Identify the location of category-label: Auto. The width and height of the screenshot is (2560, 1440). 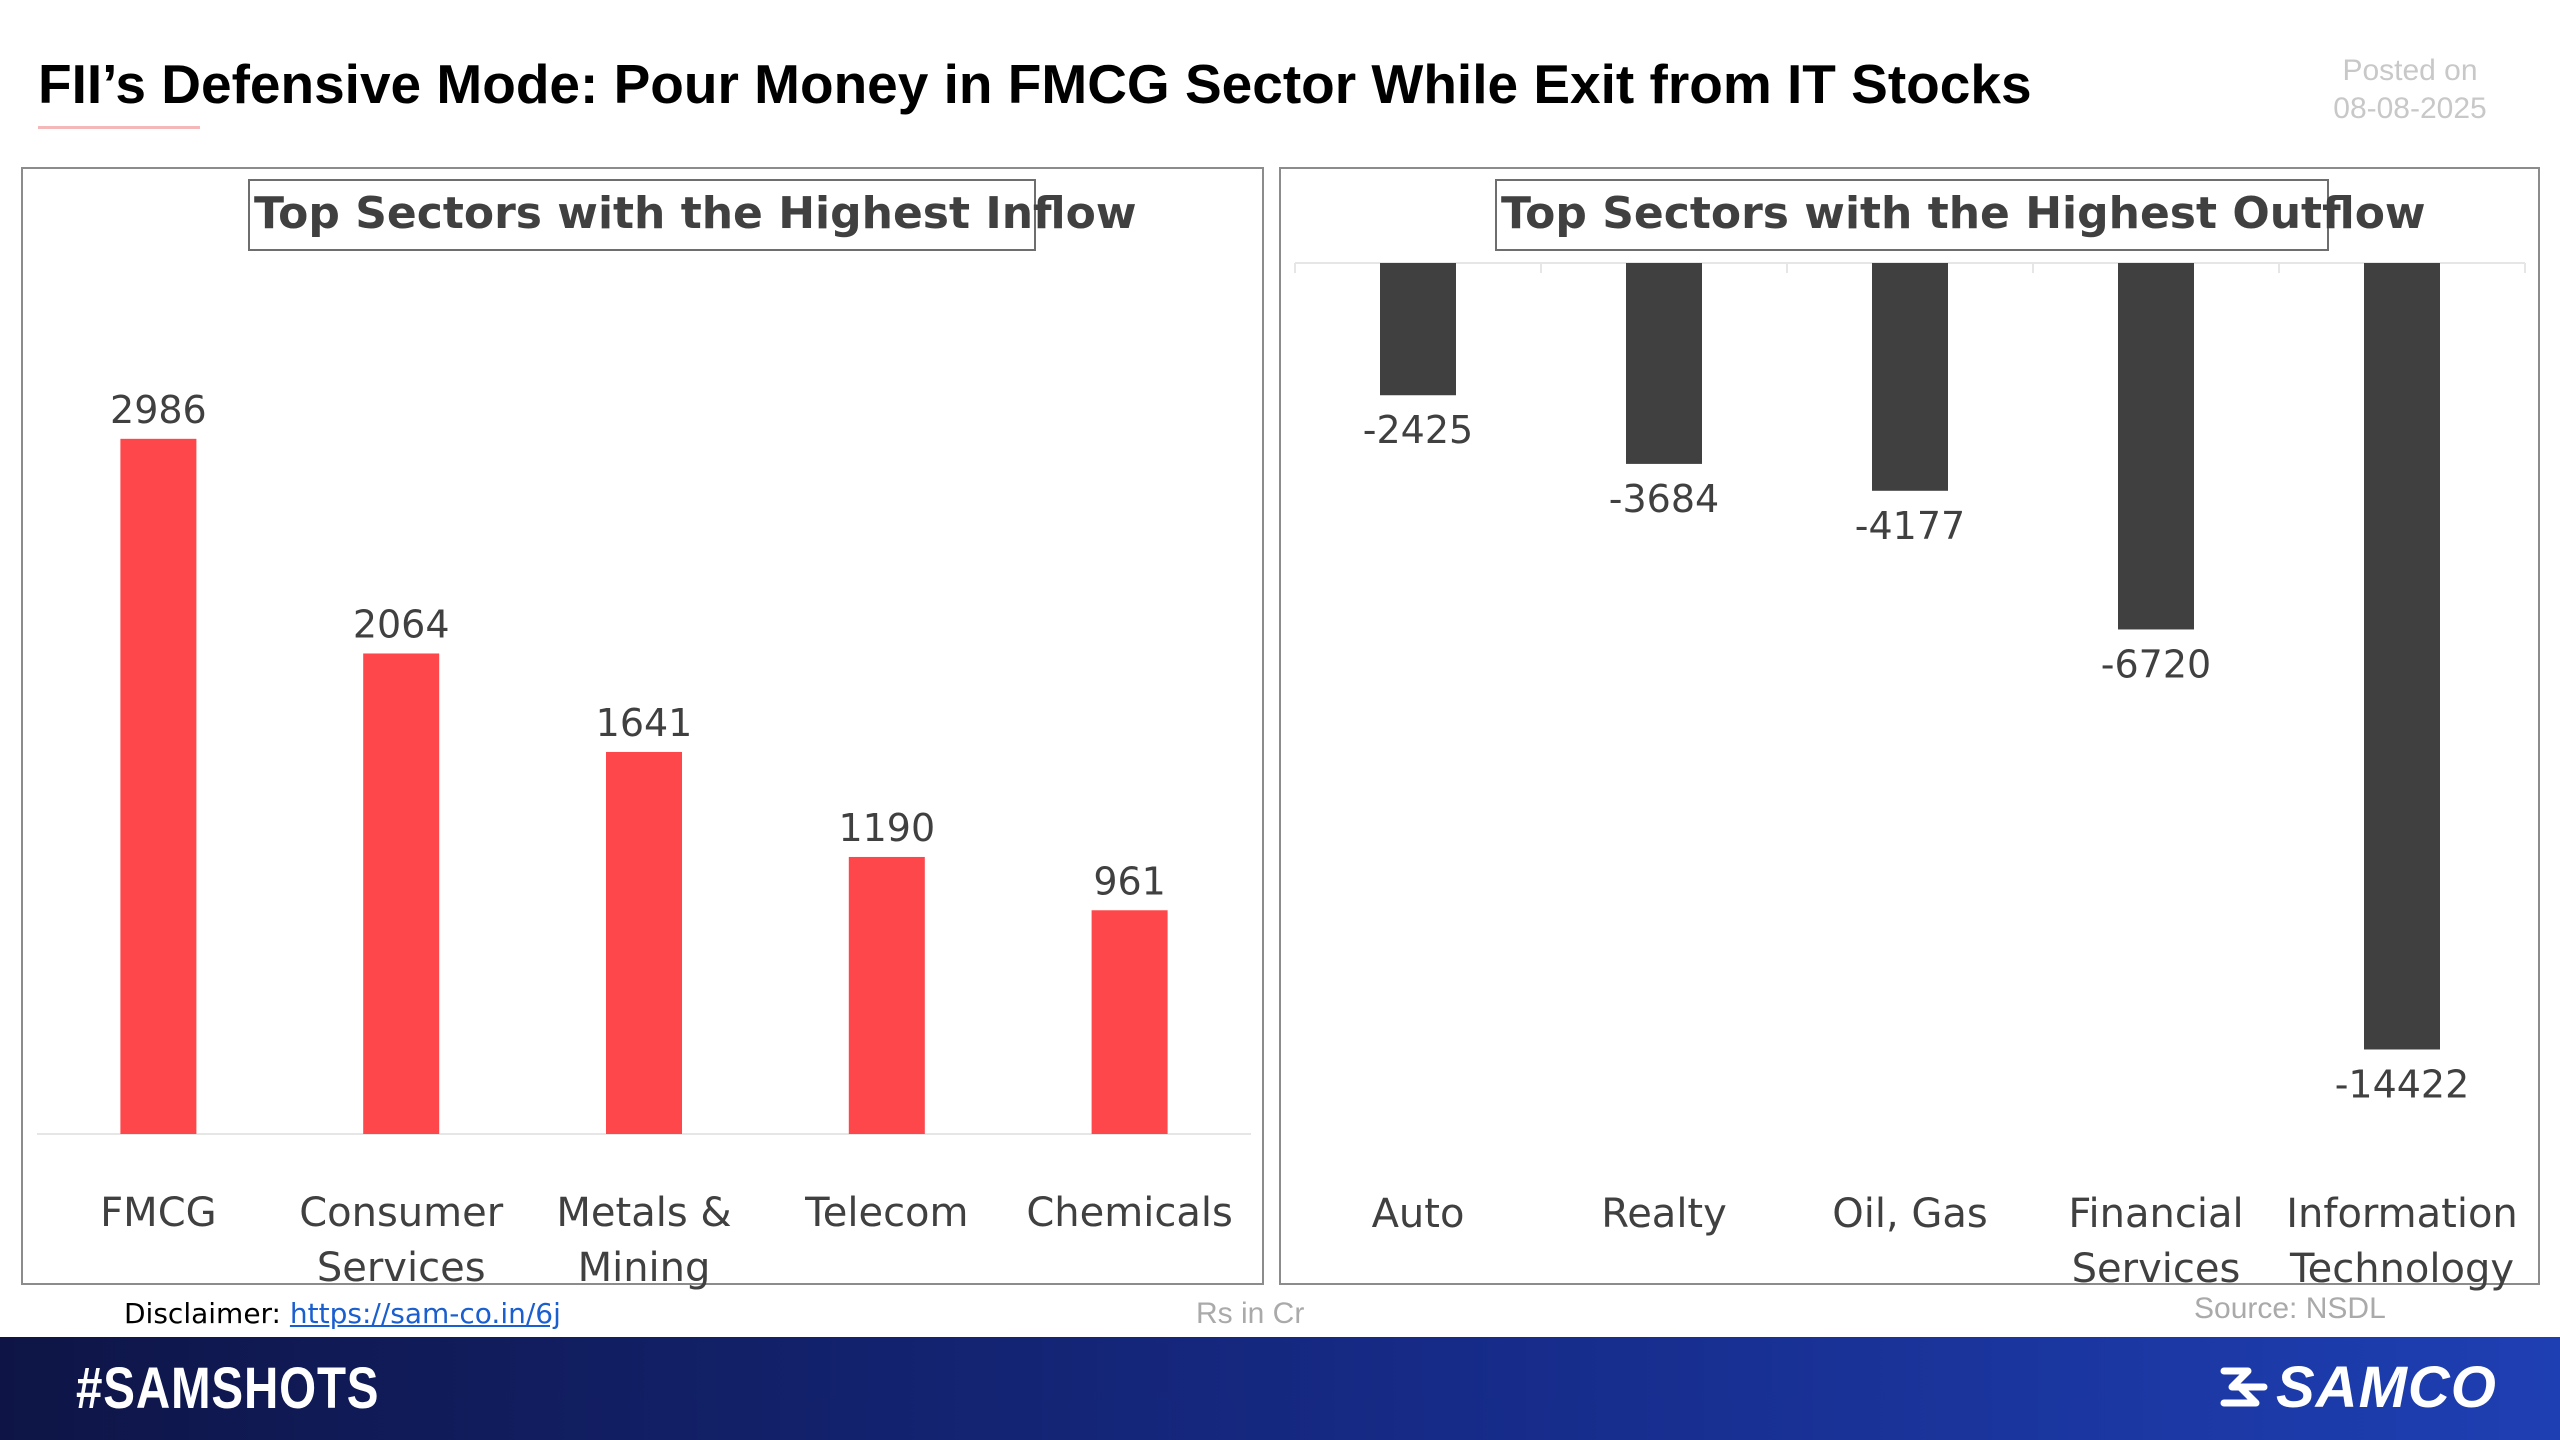
(1418, 1214).